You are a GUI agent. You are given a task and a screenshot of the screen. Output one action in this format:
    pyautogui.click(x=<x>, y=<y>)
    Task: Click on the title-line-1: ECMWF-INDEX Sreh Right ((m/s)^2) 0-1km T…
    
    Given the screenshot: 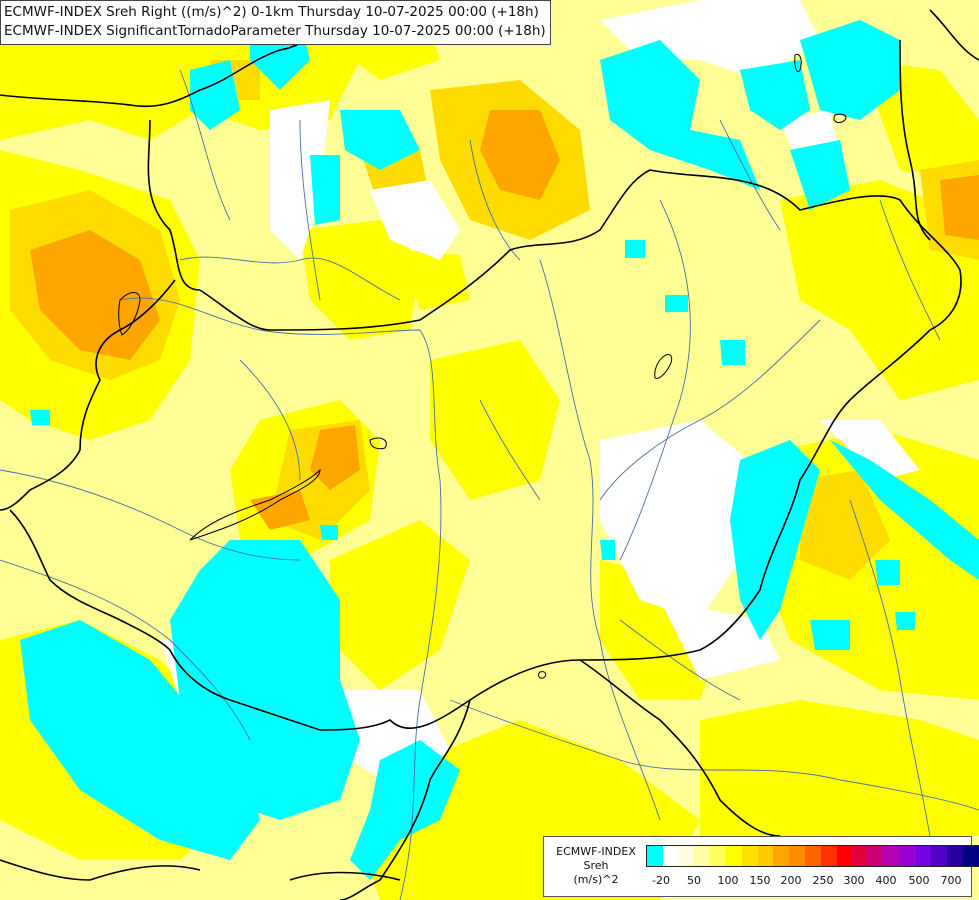 What is the action you would take?
    pyautogui.click(x=271, y=12)
    